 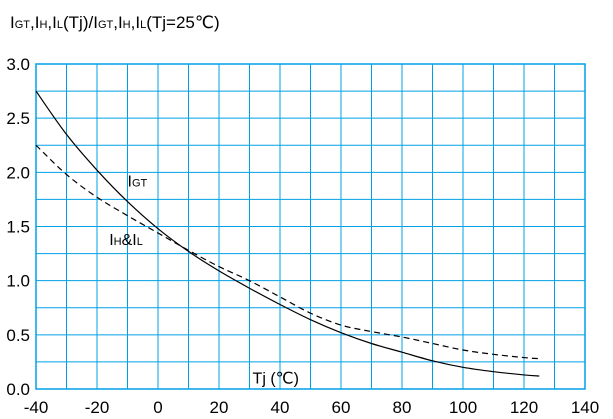 I want to click on y-tick-label: 1.0, so click(x=18, y=281).